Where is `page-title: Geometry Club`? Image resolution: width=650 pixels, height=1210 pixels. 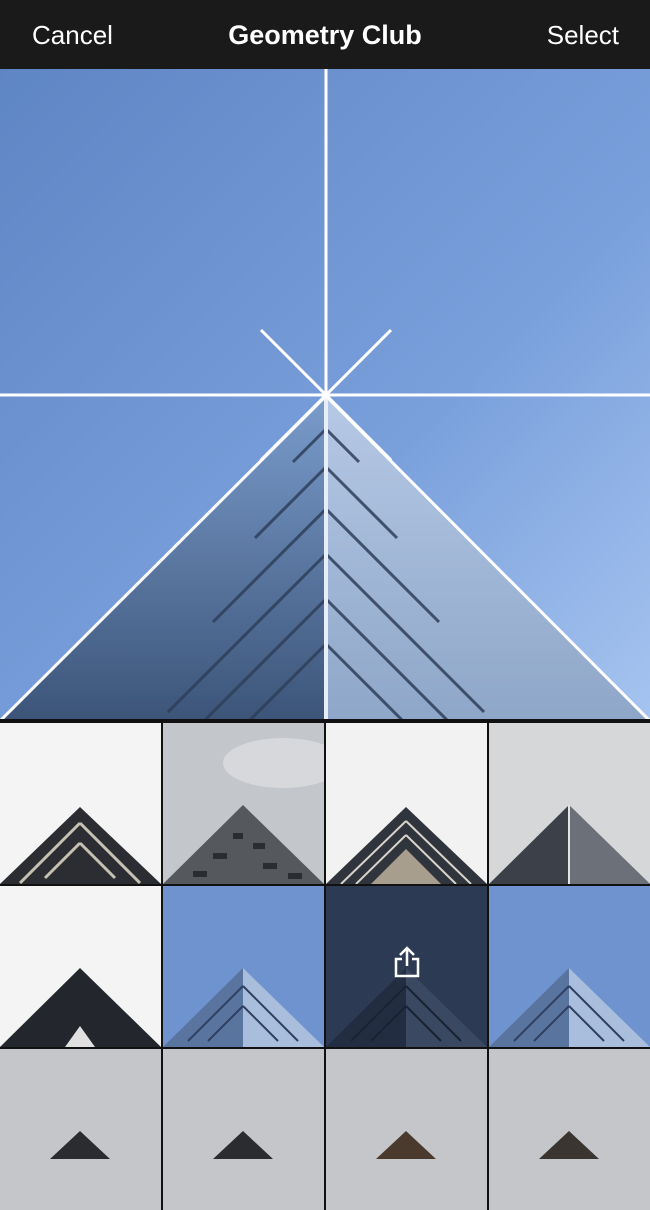
page-title: Geometry Club is located at coordinates (325, 35).